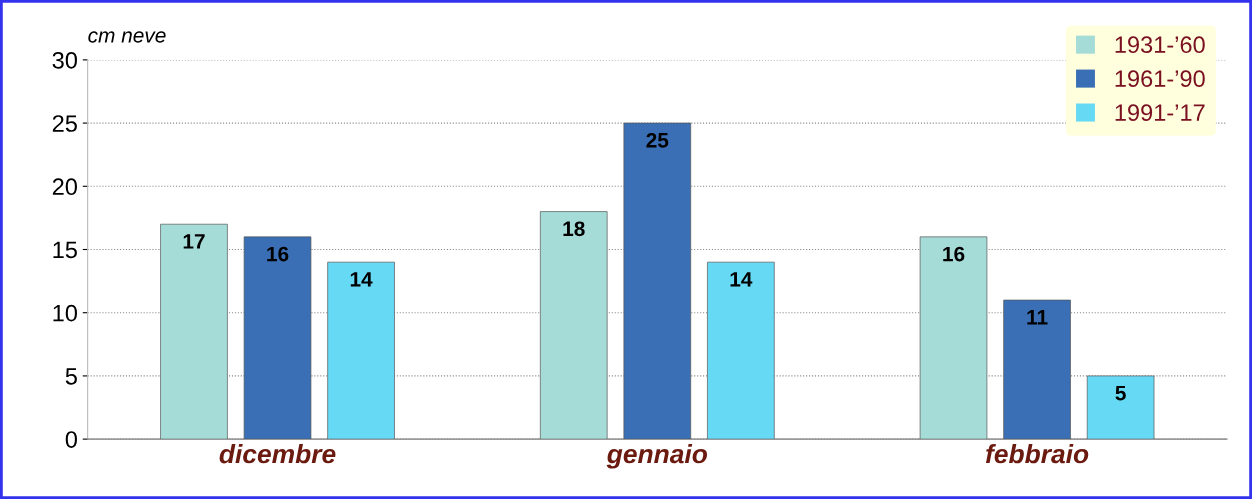  Describe the element at coordinates (64, 60) in the screenshot. I see `y-tick-label: 30` at that location.